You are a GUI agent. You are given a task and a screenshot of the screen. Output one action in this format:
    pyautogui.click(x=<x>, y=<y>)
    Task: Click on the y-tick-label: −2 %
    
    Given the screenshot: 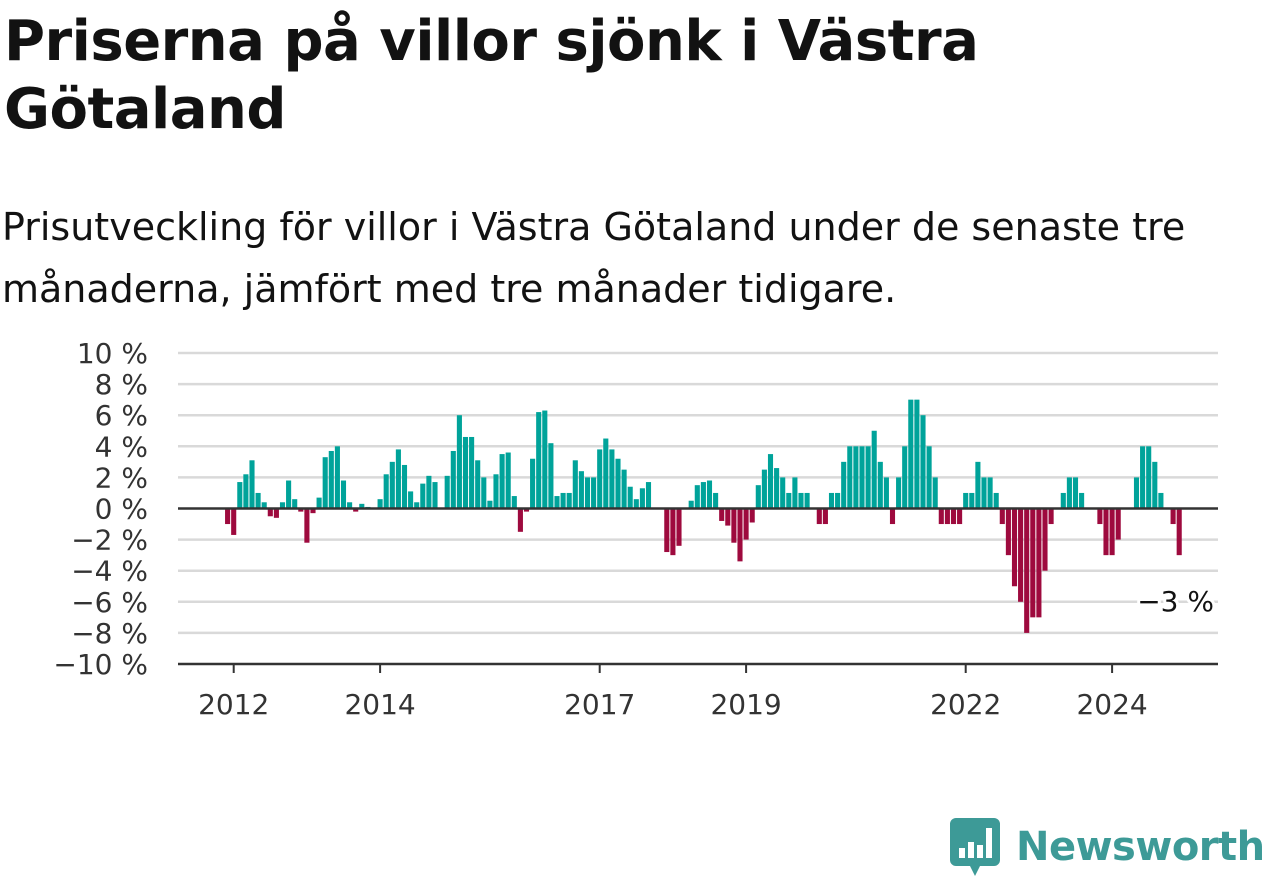 What is the action you would take?
    pyautogui.click(x=109, y=540)
    